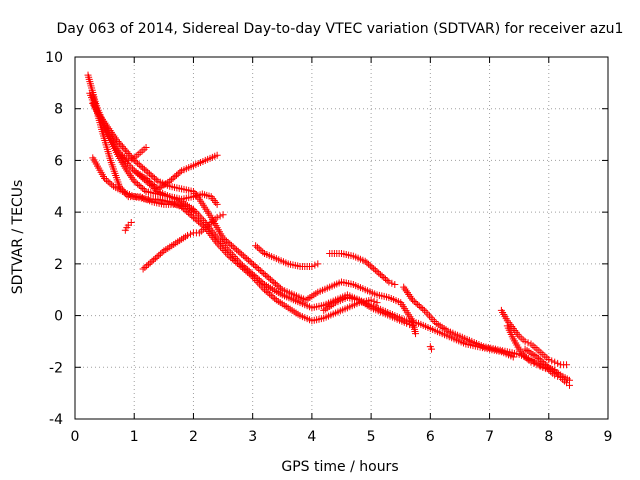  Describe the element at coordinates (489, 437) in the screenshot. I see `x-tick-label: 7` at that location.